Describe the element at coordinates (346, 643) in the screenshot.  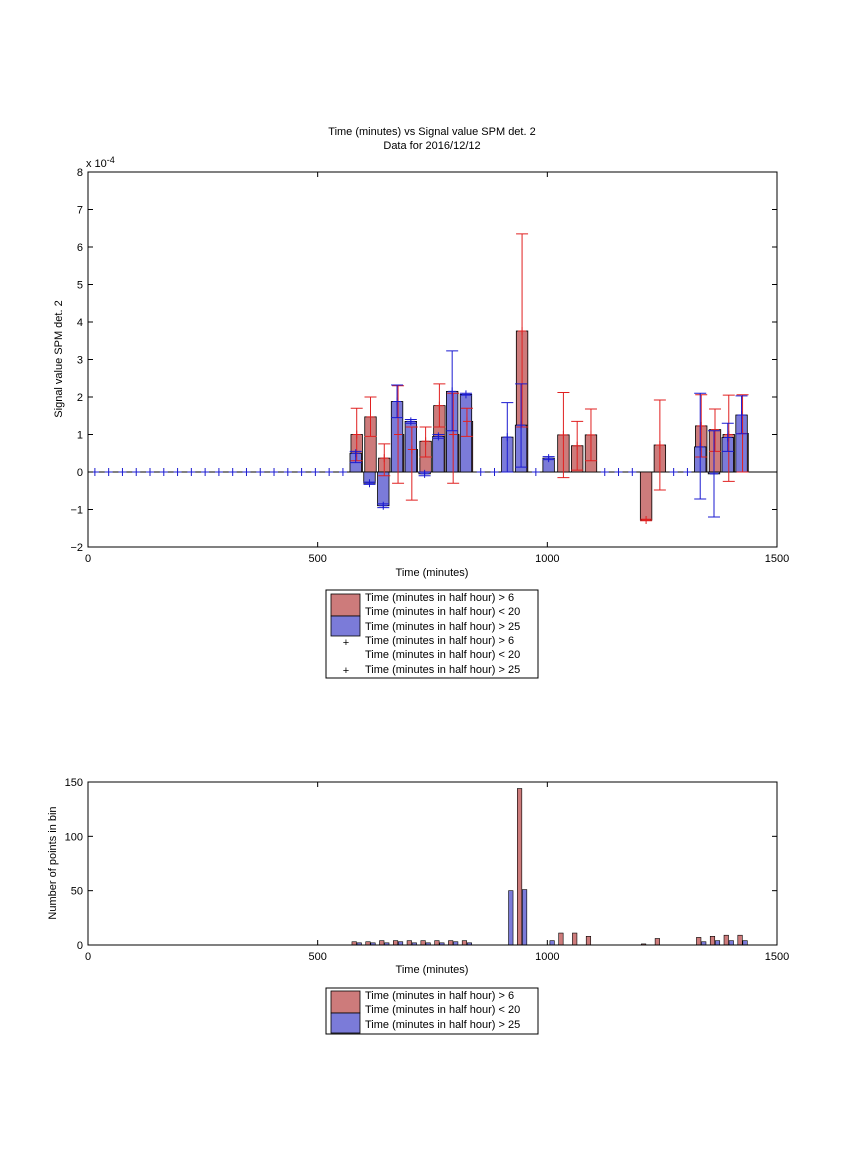
I see `legend-marker-red: +` at that location.